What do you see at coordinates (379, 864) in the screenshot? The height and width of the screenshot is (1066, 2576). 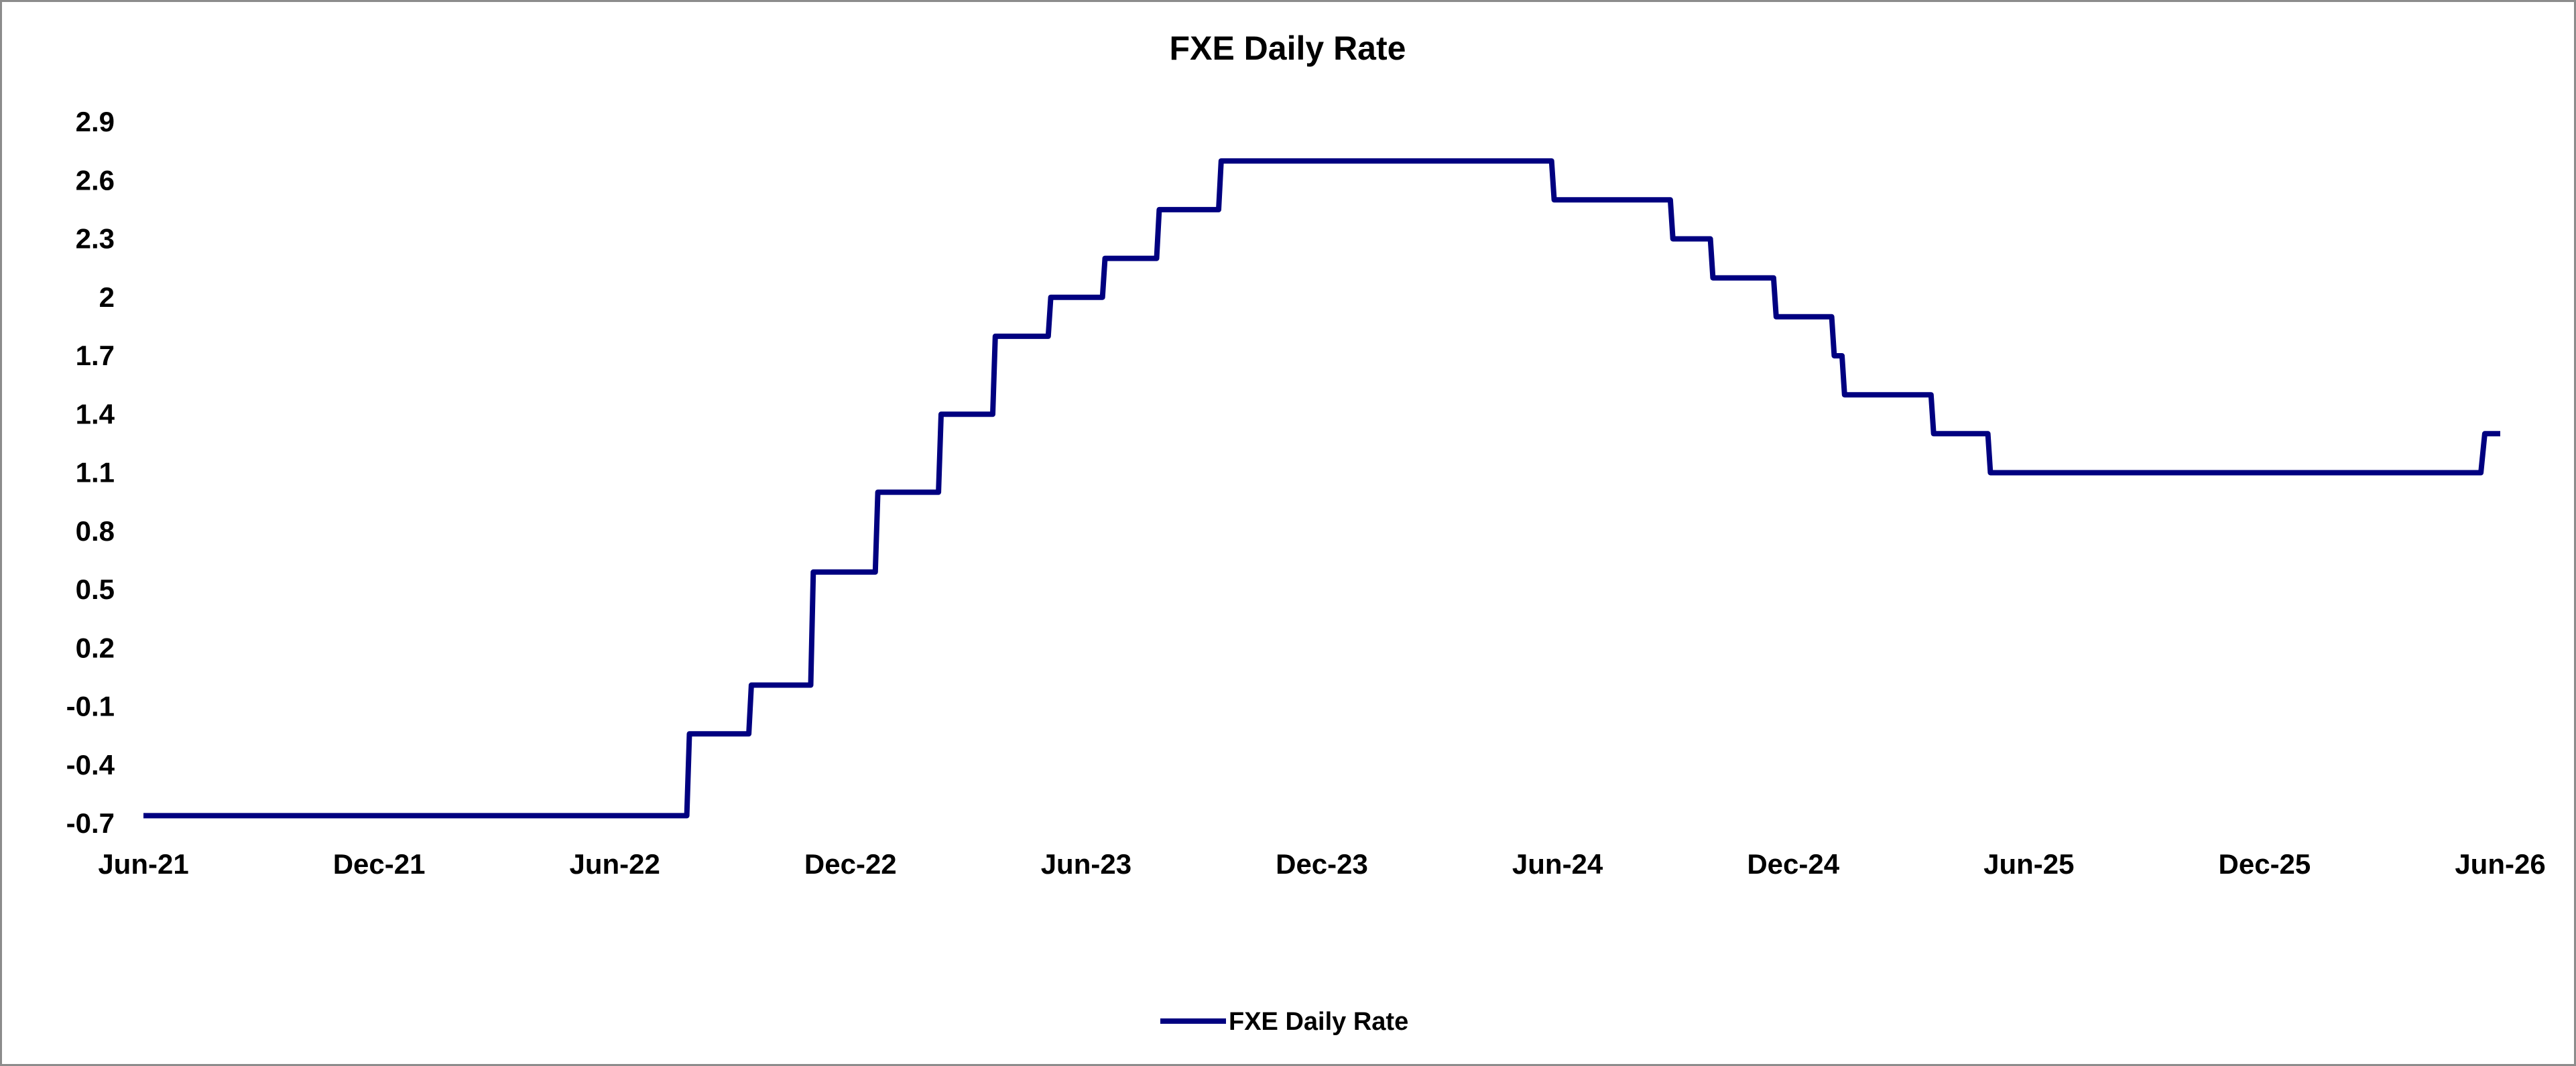 I see `x-tick-label: Dec-21` at bounding box center [379, 864].